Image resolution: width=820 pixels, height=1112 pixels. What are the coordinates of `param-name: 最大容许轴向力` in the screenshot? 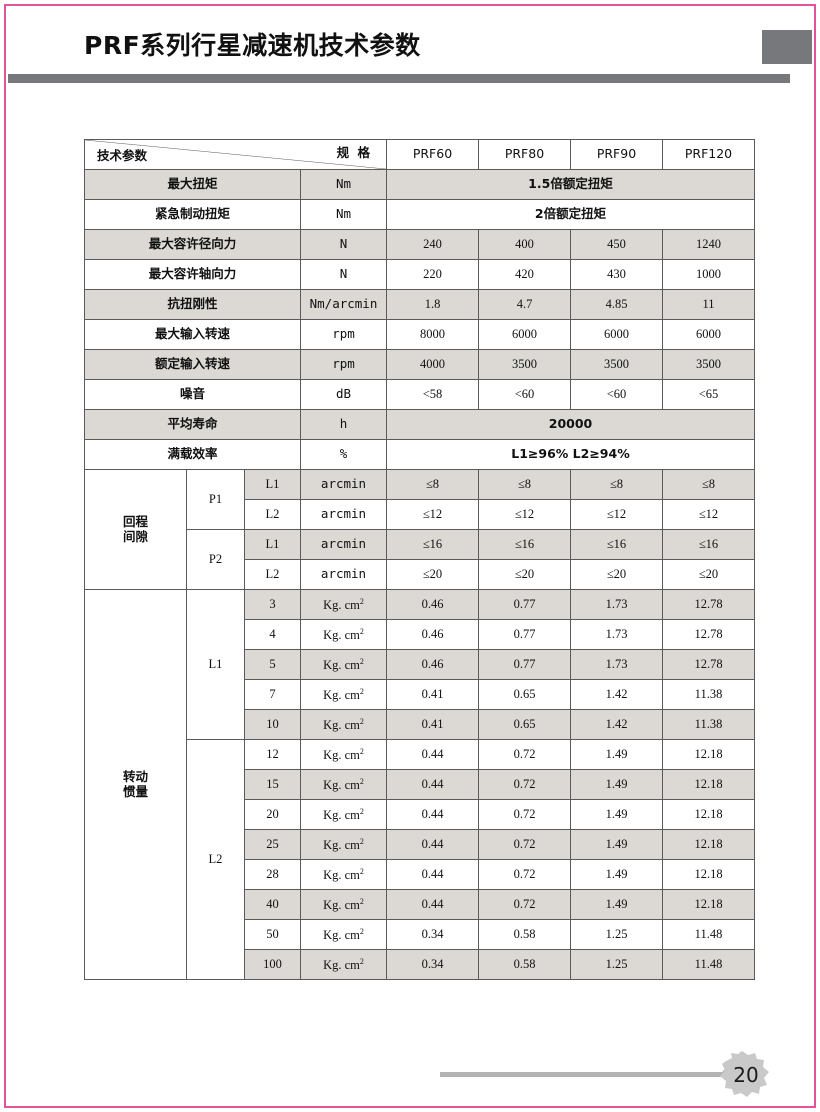 It's located at (192, 274).